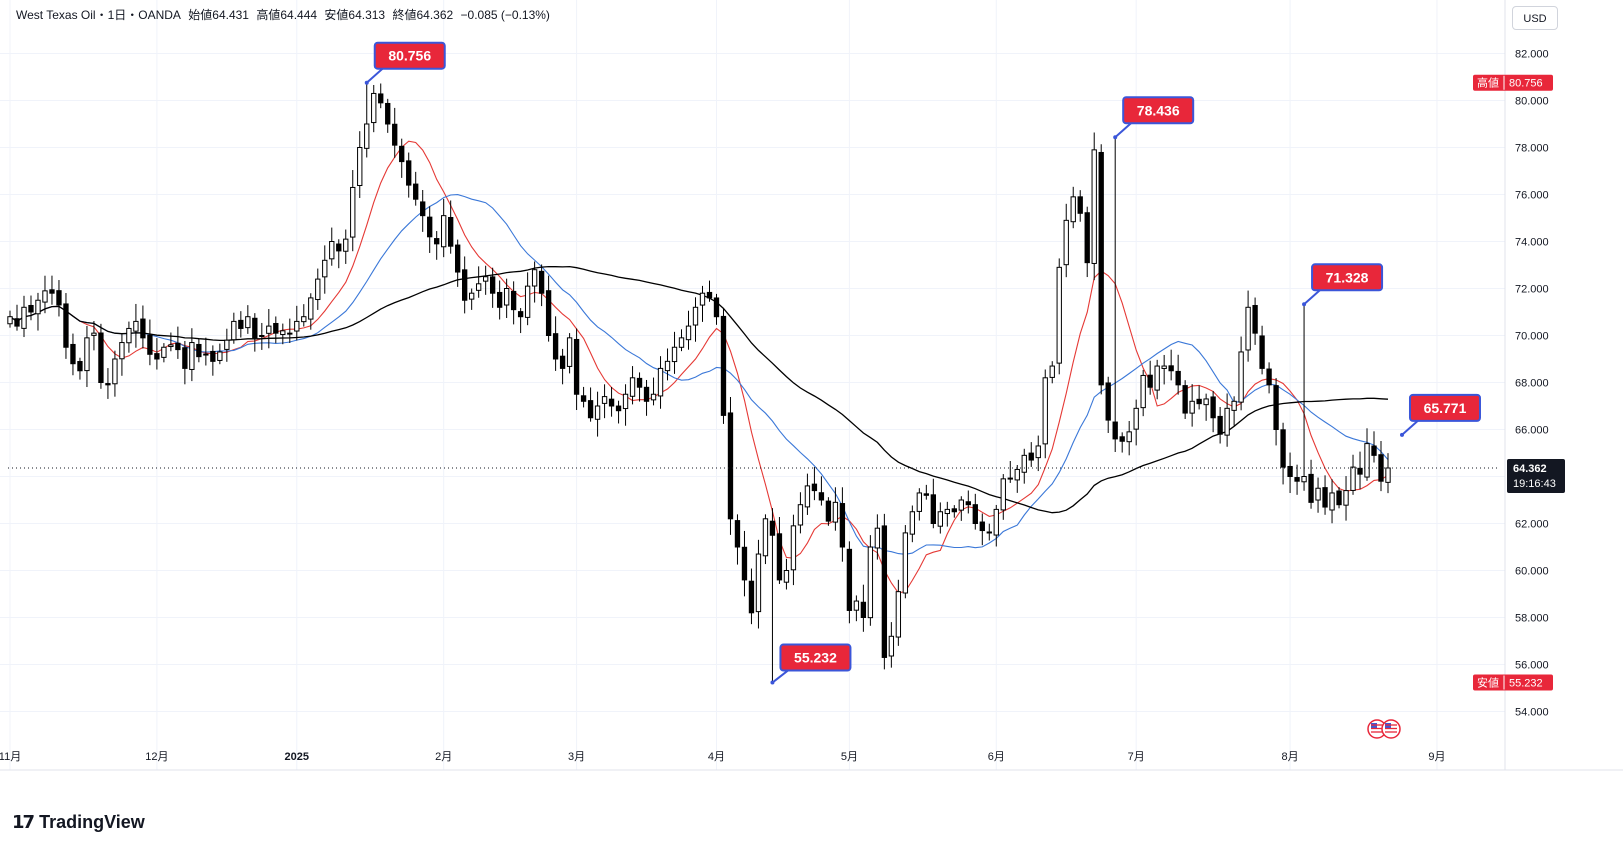  Describe the element at coordinates (287, 15) in the screenshot. I see `high-value: 高値64.444` at that location.